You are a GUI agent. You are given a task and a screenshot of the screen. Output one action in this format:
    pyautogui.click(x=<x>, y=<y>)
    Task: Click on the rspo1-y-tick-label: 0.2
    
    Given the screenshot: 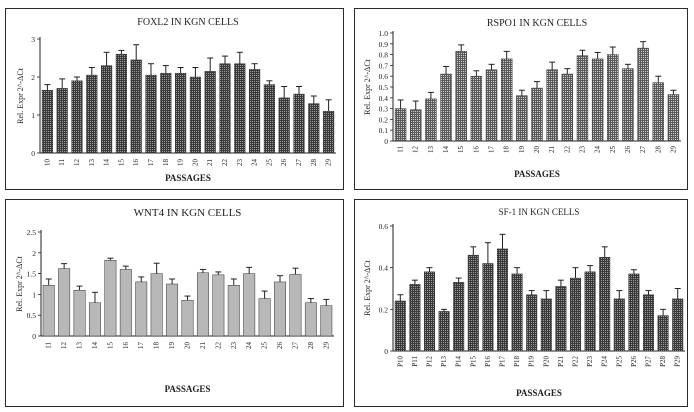 What is the action you would take?
    pyautogui.click(x=384, y=119)
    